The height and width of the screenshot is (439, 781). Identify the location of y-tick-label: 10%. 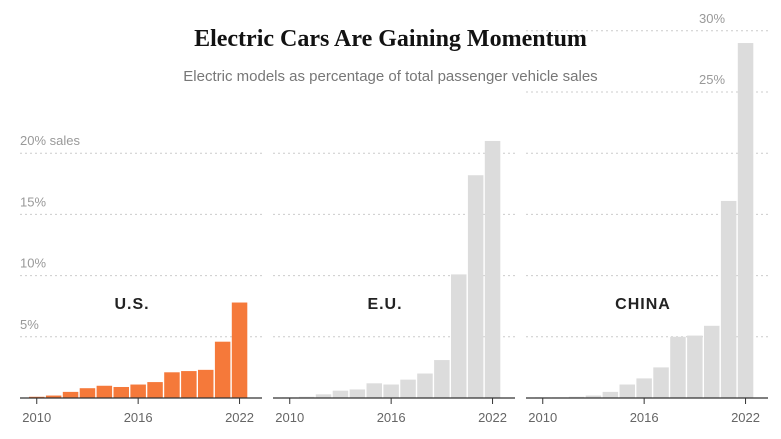
(33, 263).